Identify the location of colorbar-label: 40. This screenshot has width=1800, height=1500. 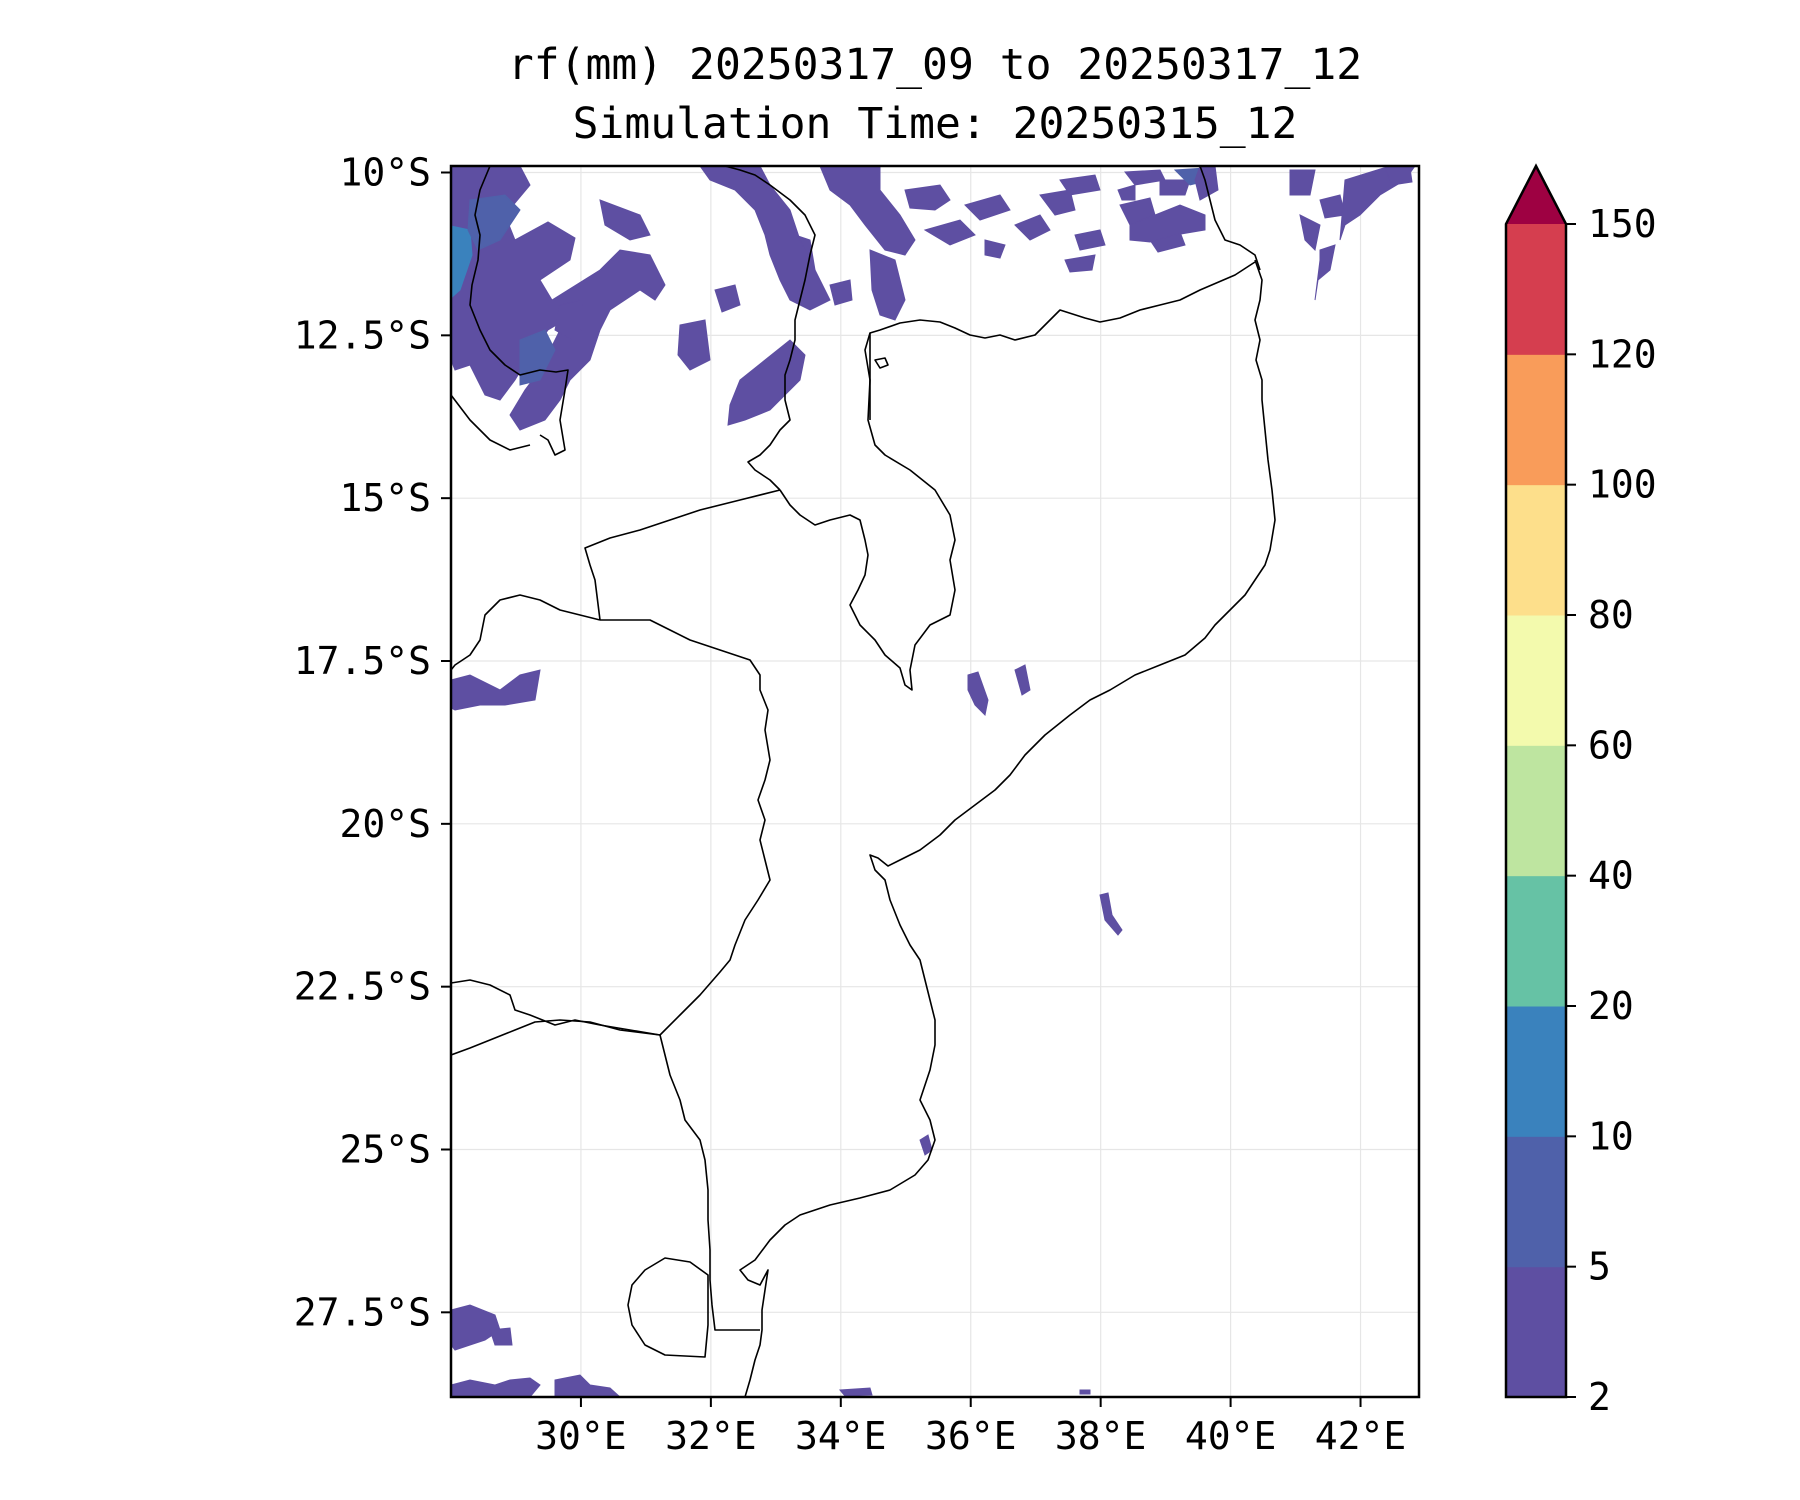
(1611, 876).